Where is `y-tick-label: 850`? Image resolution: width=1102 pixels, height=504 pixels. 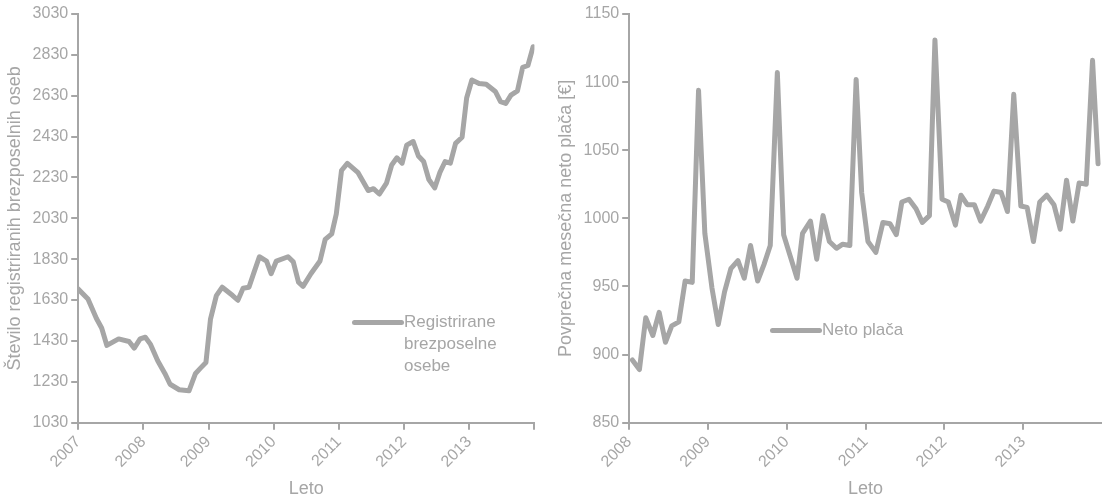
y-tick-label: 850 is located at coordinates (606, 422).